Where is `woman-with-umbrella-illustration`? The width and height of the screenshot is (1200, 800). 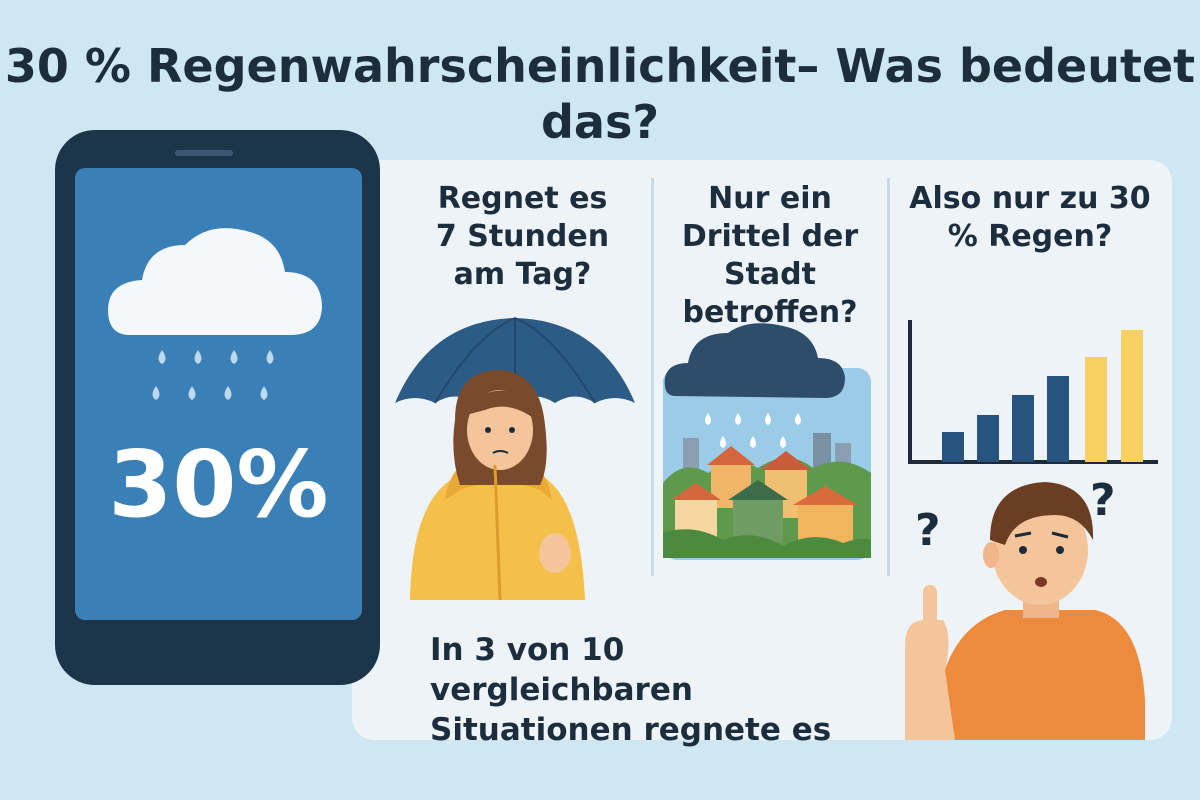
woman-with-umbrella-illustration is located at coordinates (515, 459).